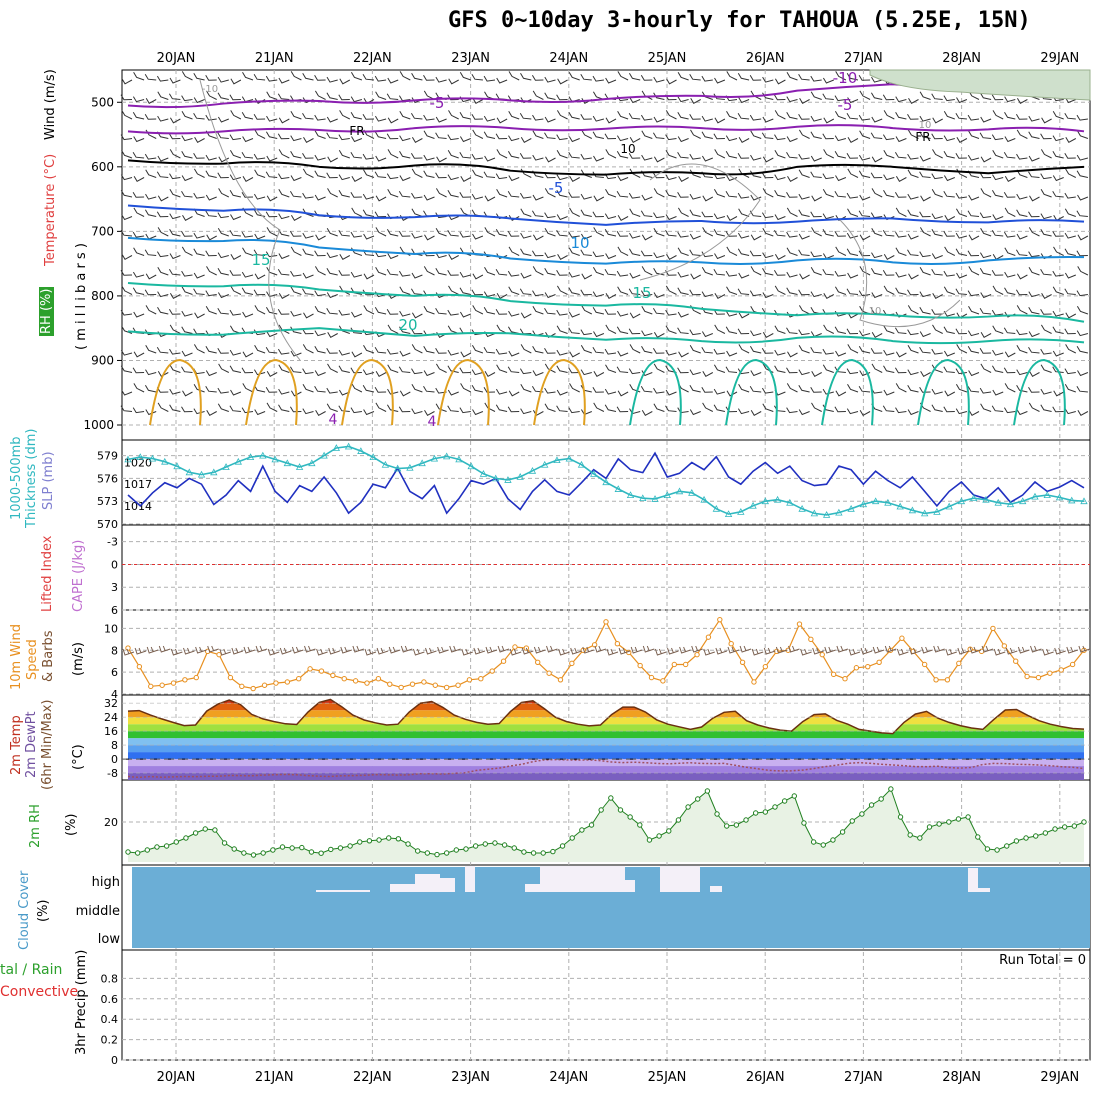  Describe the element at coordinates (559, 392) in the screenshot. I see `diurnal-contour` at that location.